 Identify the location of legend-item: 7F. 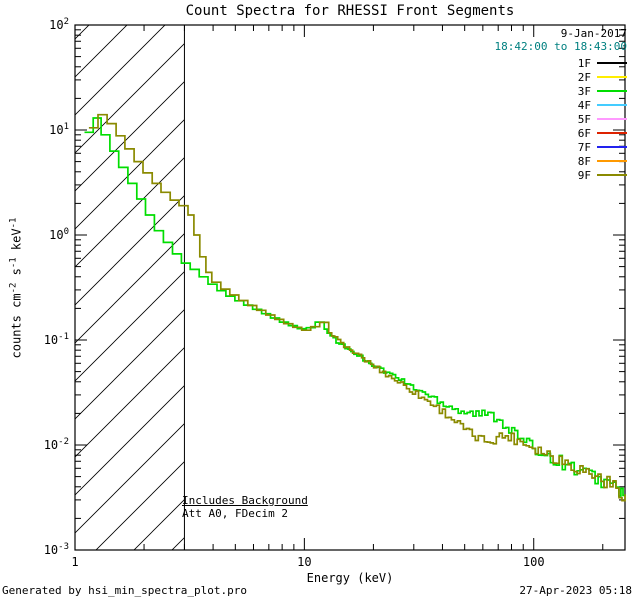
(602, 147).